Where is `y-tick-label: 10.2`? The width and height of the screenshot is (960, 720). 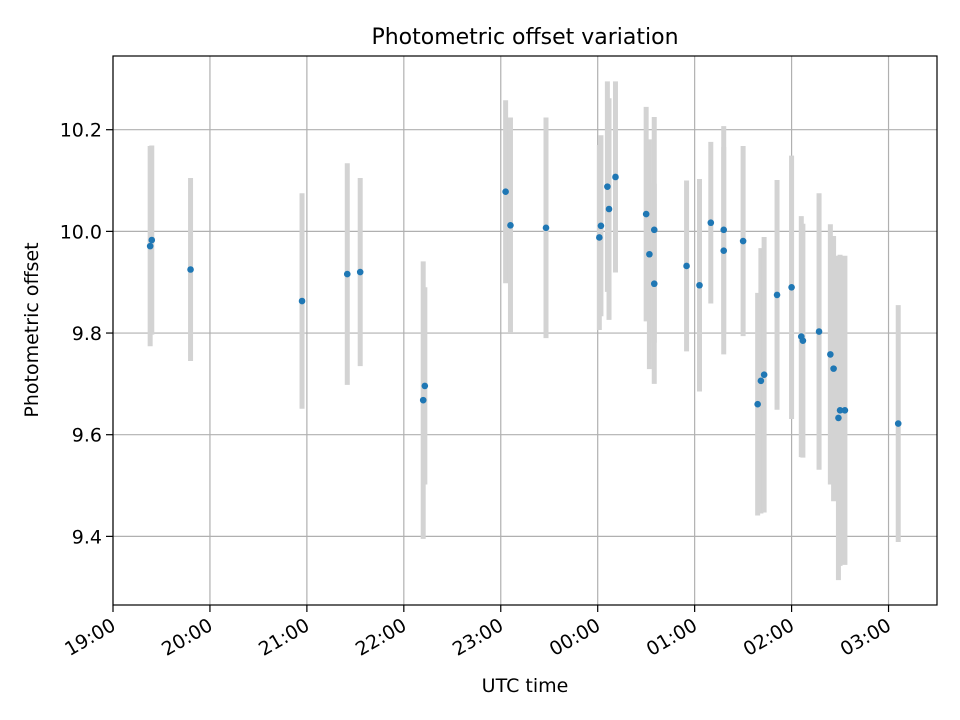
y-tick-label: 10.2 is located at coordinates (81, 131).